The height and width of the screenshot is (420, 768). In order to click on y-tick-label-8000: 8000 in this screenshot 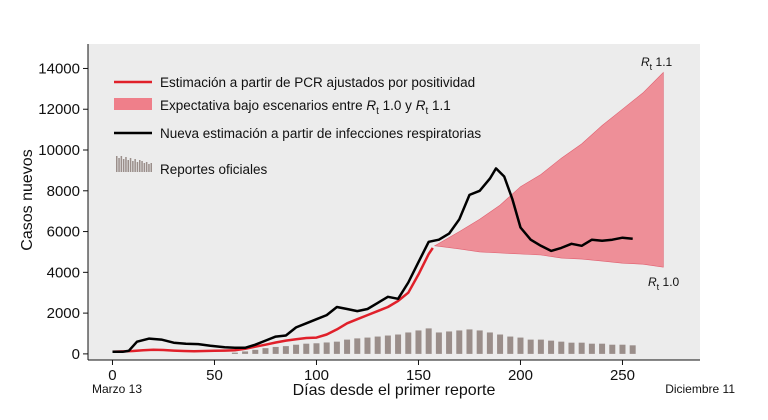, I will do `click(63, 191)`.